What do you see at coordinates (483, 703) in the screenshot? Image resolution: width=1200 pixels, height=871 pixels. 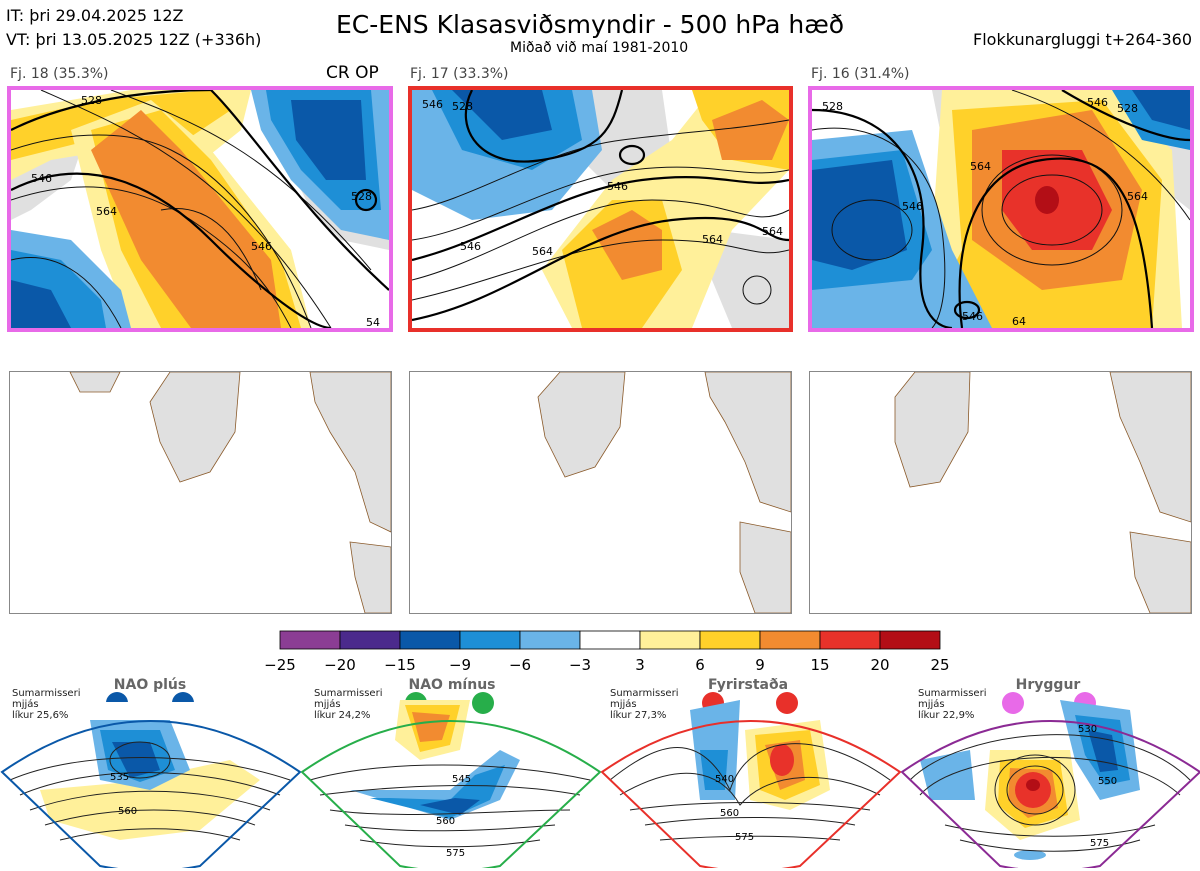 I see `regime-2-dot` at bounding box center [483, 703].